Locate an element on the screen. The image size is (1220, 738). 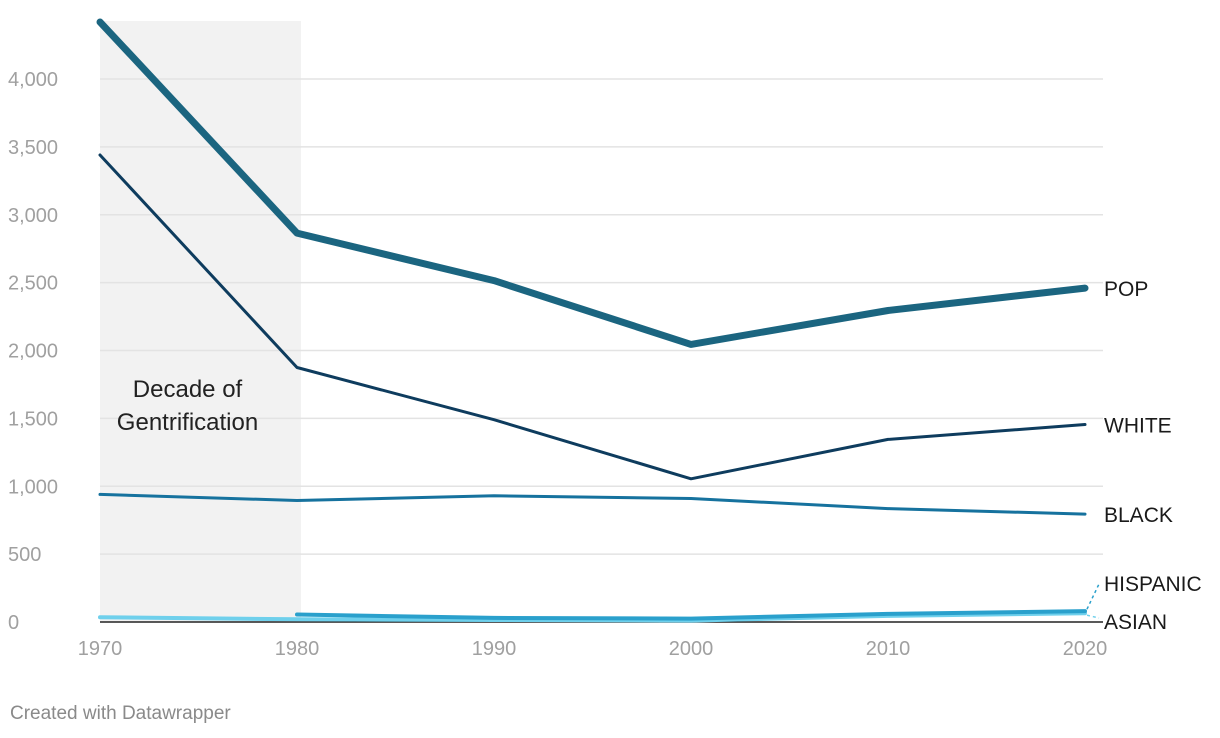
series-label-asian: ASIAN is located at coordinates (1135, 622).